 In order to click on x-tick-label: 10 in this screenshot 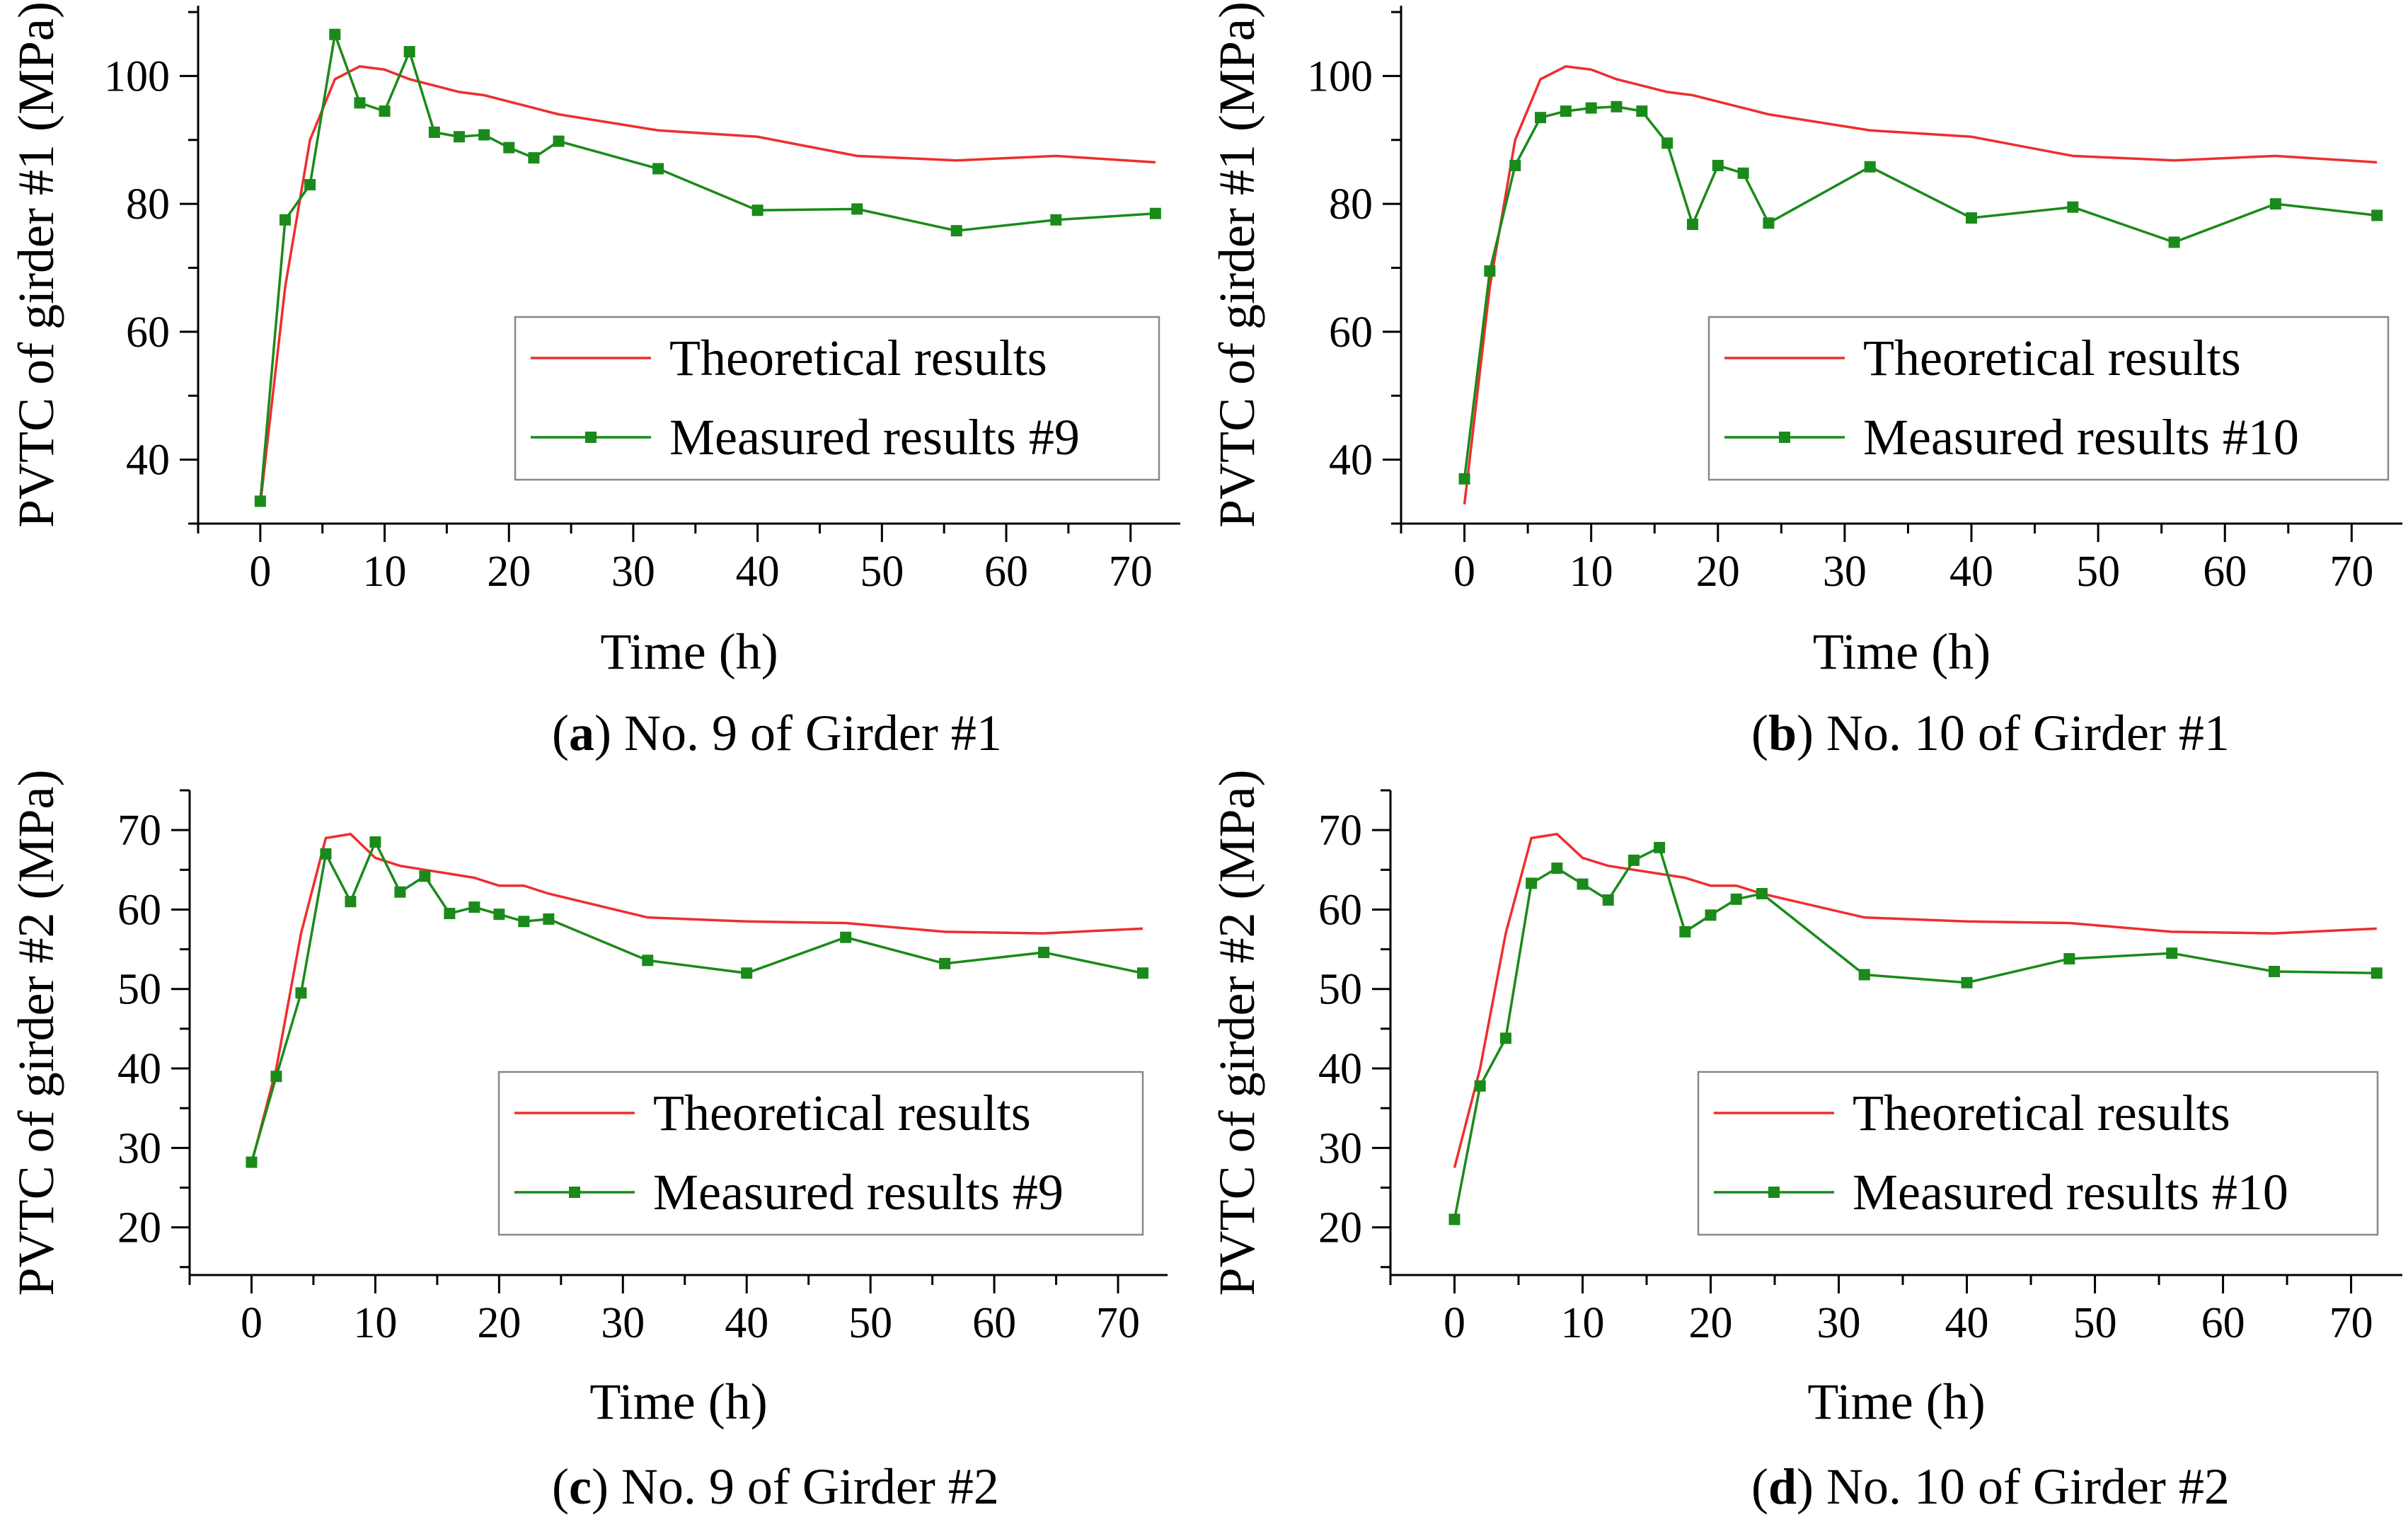, I will do `click(375, 1323)`.